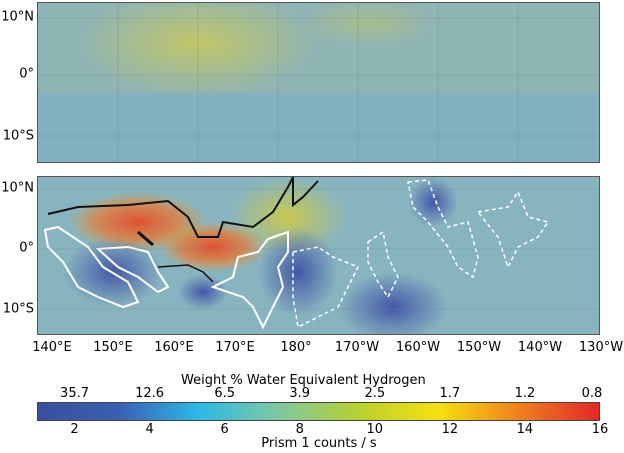  Describe the element at coordinates (75, 393) in the screenshot. I see `colorbar-weq-tick: 35.7` at that location.